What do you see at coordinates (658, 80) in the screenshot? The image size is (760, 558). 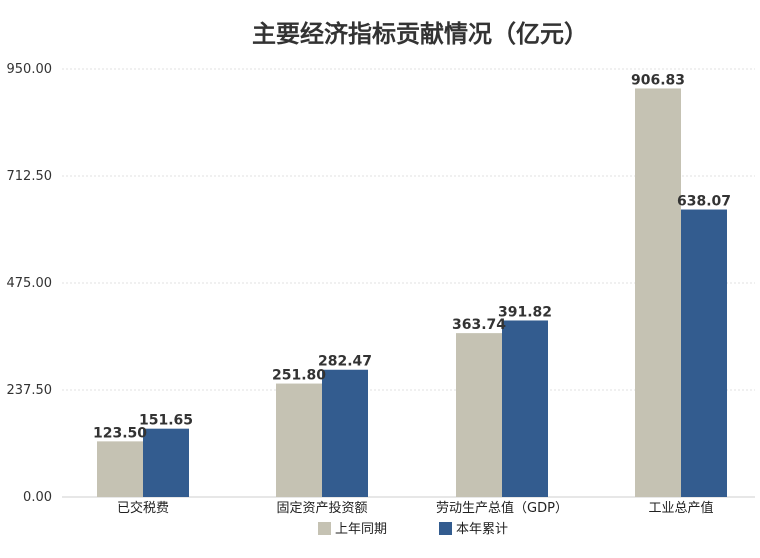 I see `data-label: 906.83` at bounding box center [658, 80].